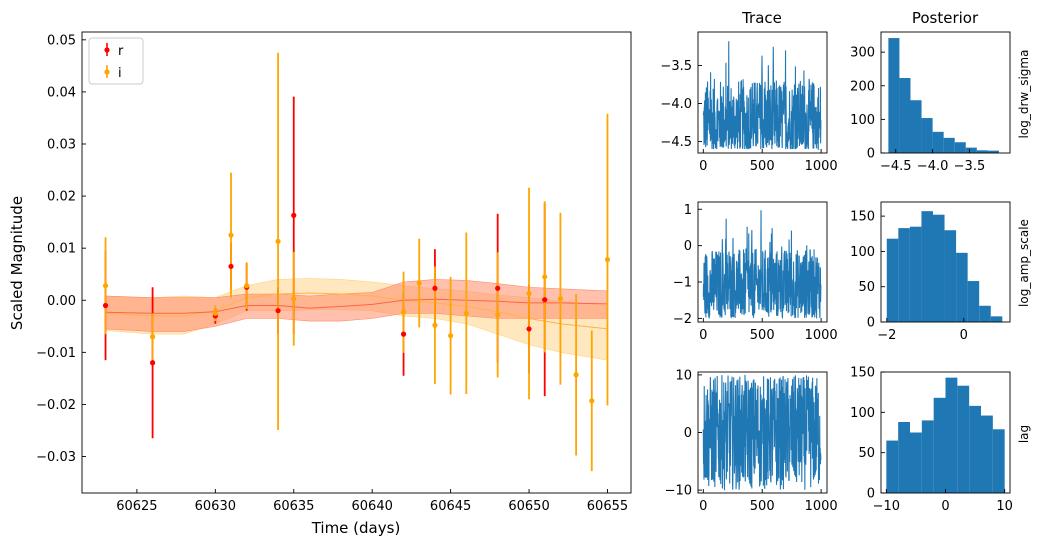 The image size is (1040, 546). Describe the element at coordinates (862, 86) in the screenshot. I see `hist-log_drw_sigma-ytick-label: 200` at that location.